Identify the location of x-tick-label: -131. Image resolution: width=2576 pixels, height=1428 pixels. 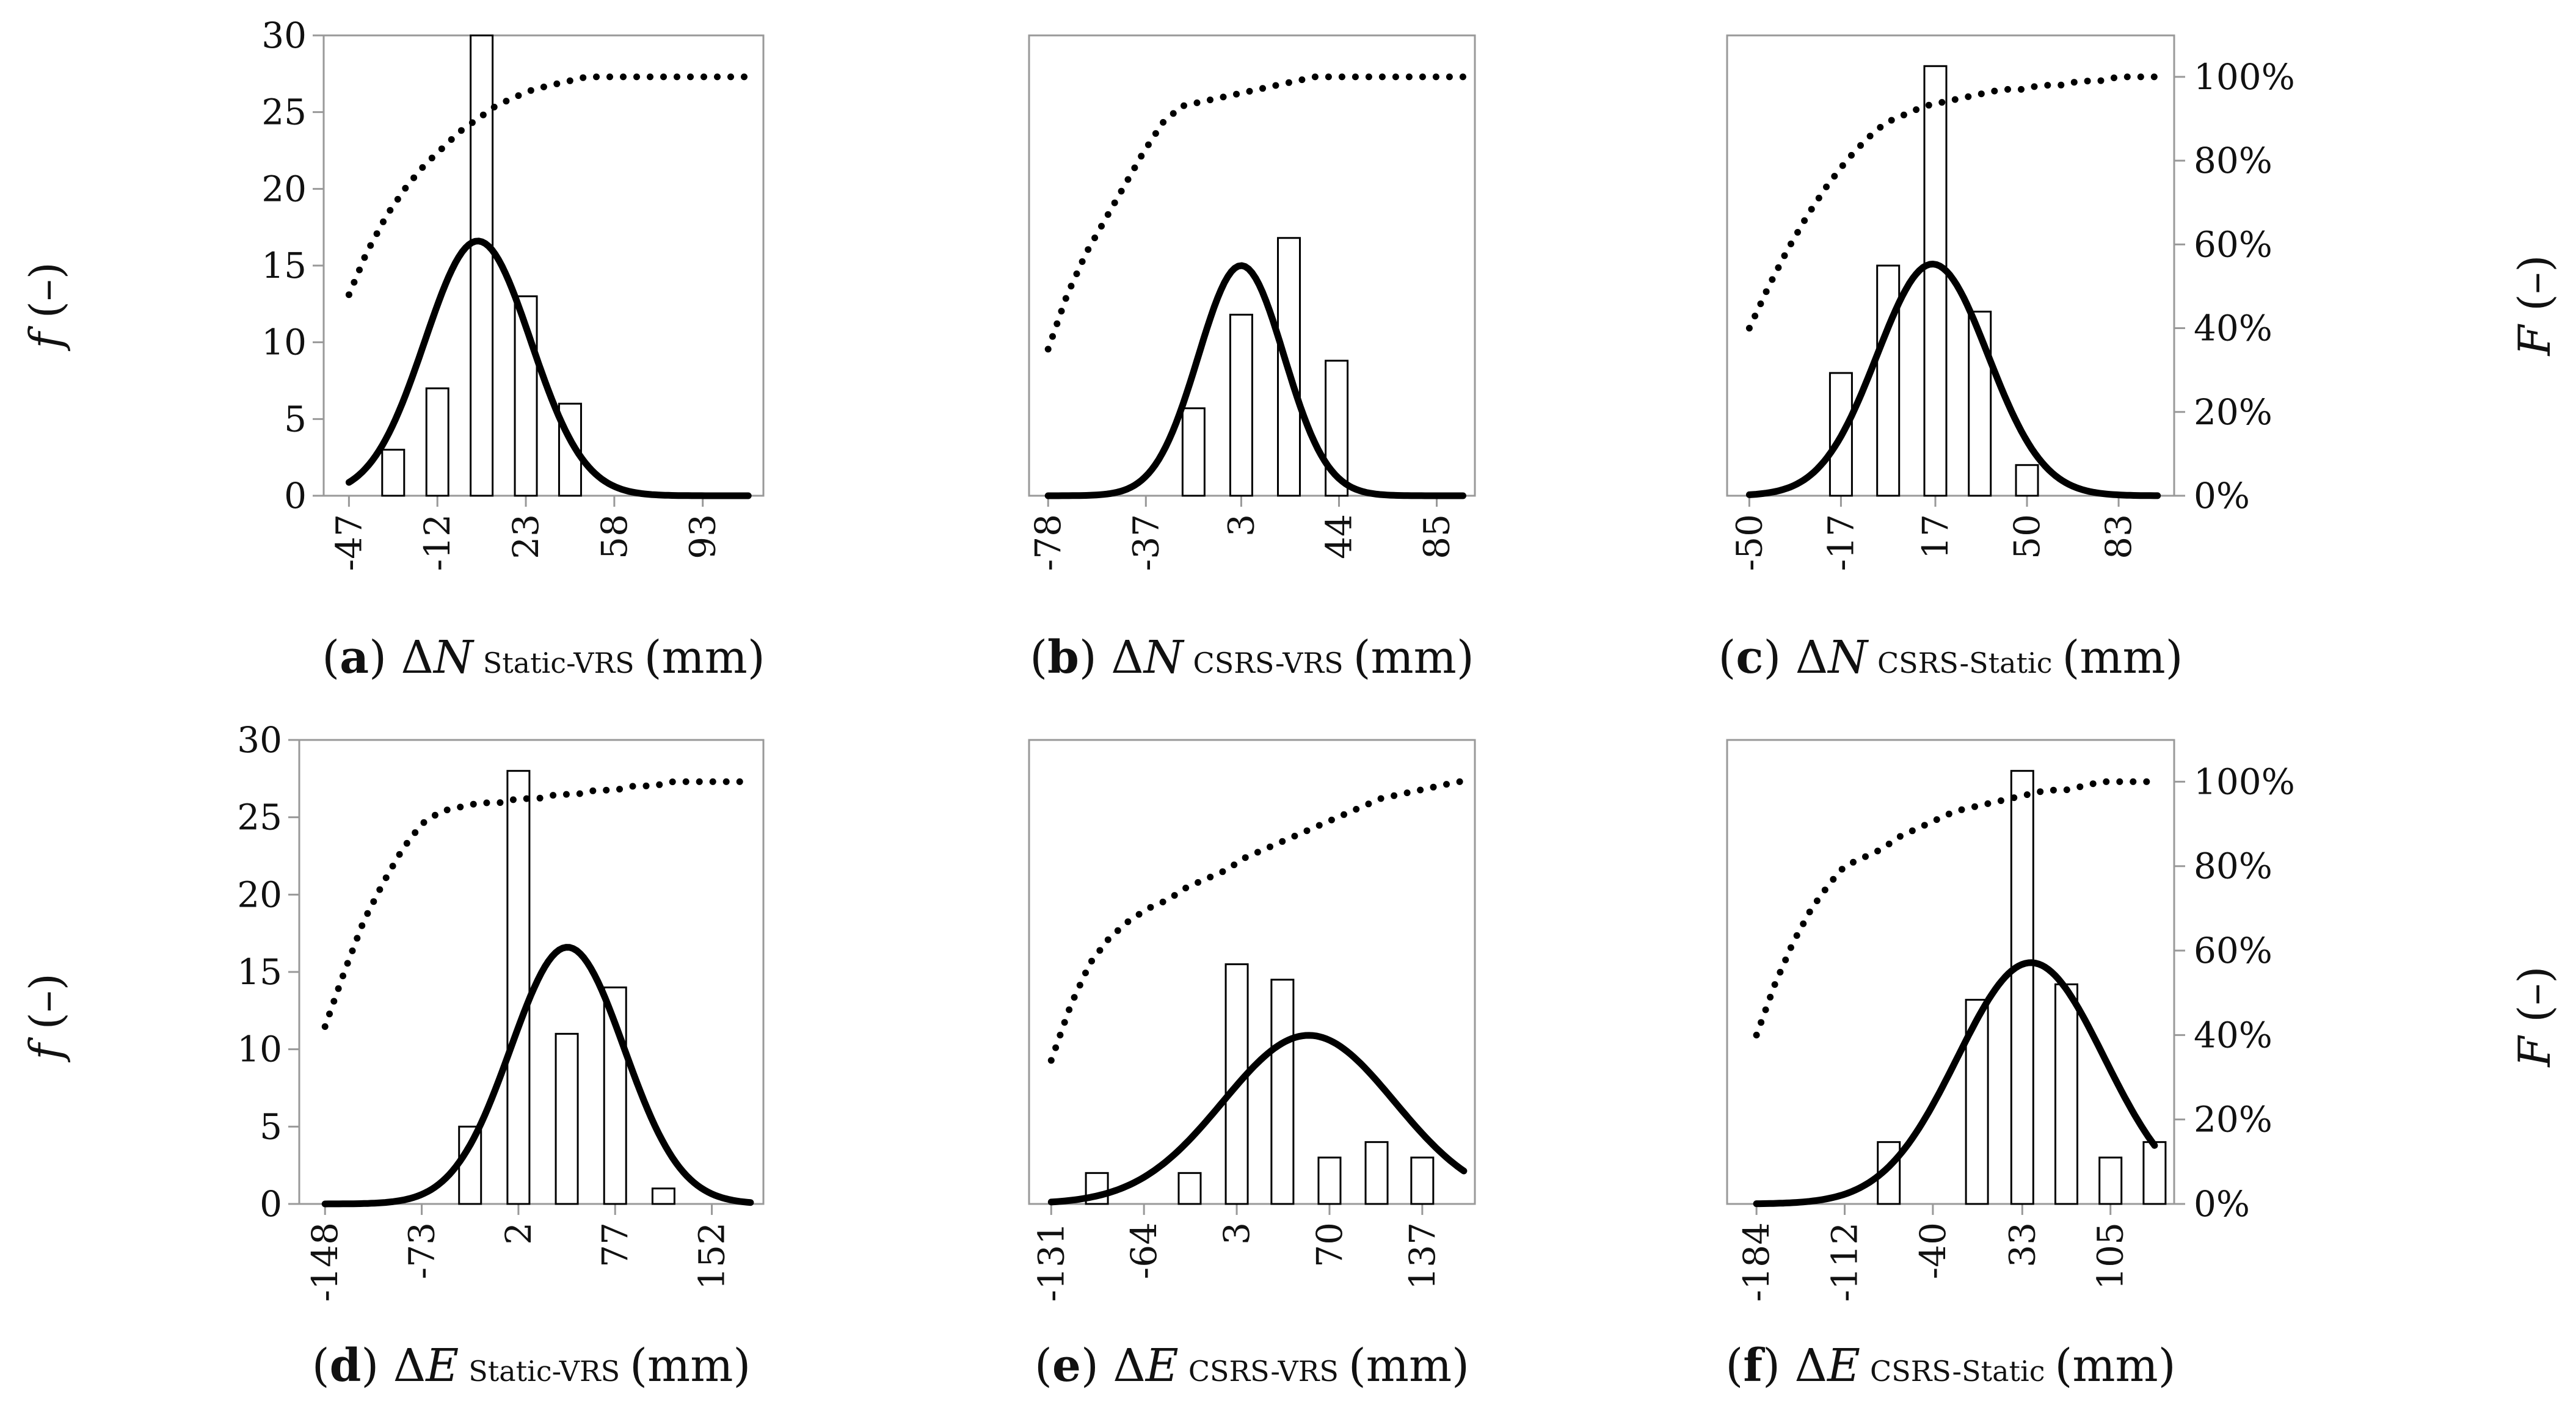
(1051, 1262).